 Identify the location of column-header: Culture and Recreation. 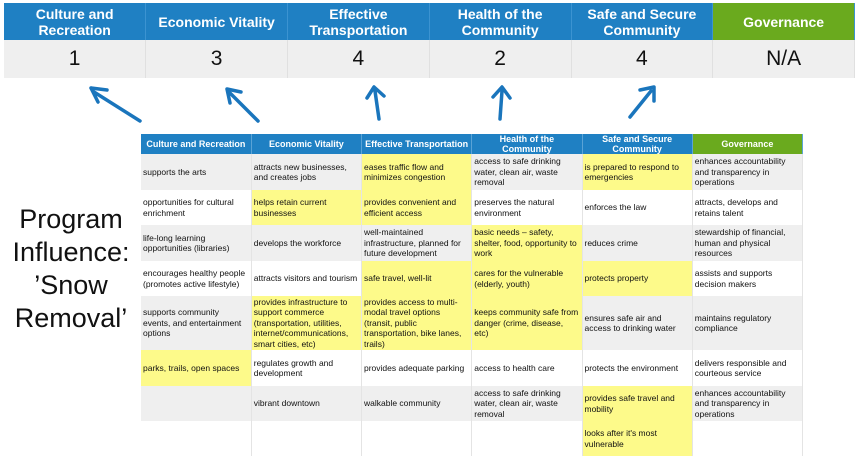
(196, 144).